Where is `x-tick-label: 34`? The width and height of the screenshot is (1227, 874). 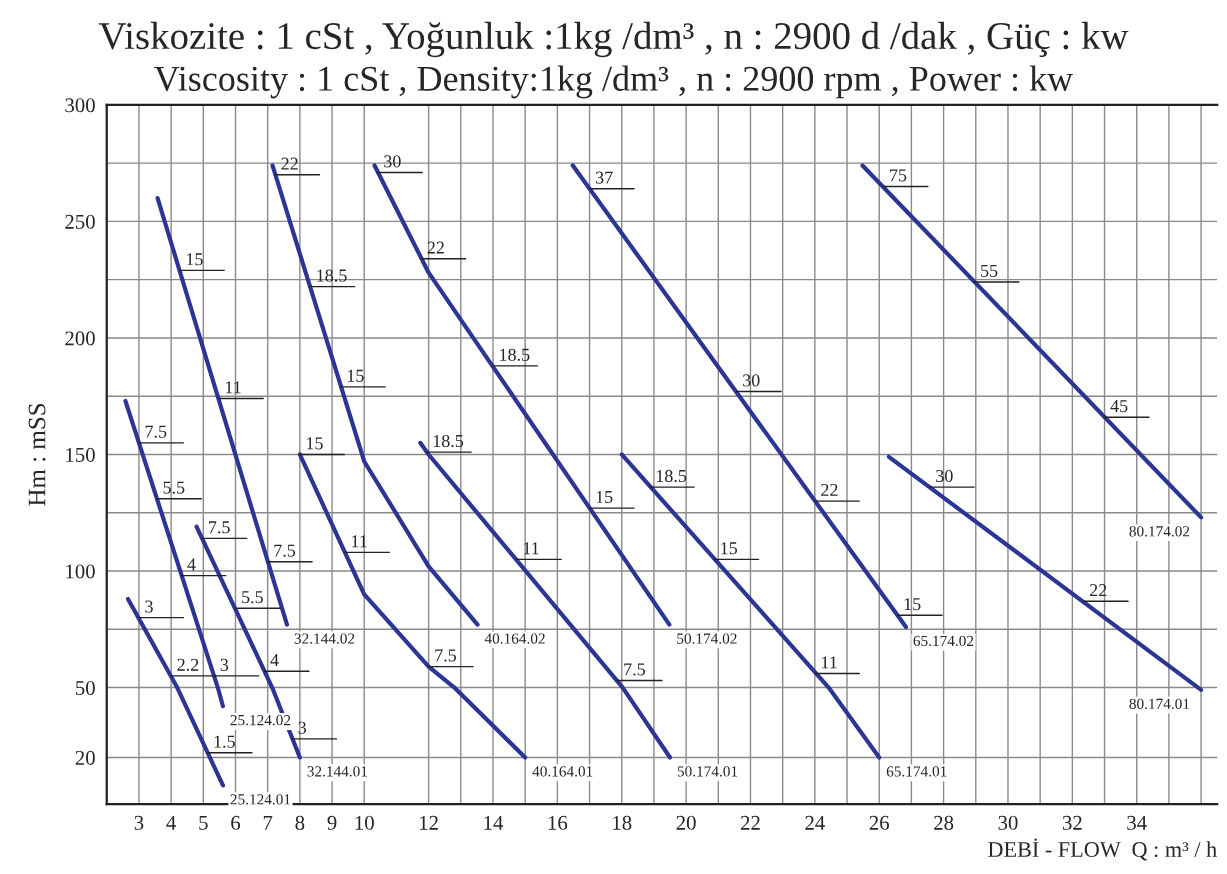
x-tick-label: 34 is located at coordinates (1137, 822).